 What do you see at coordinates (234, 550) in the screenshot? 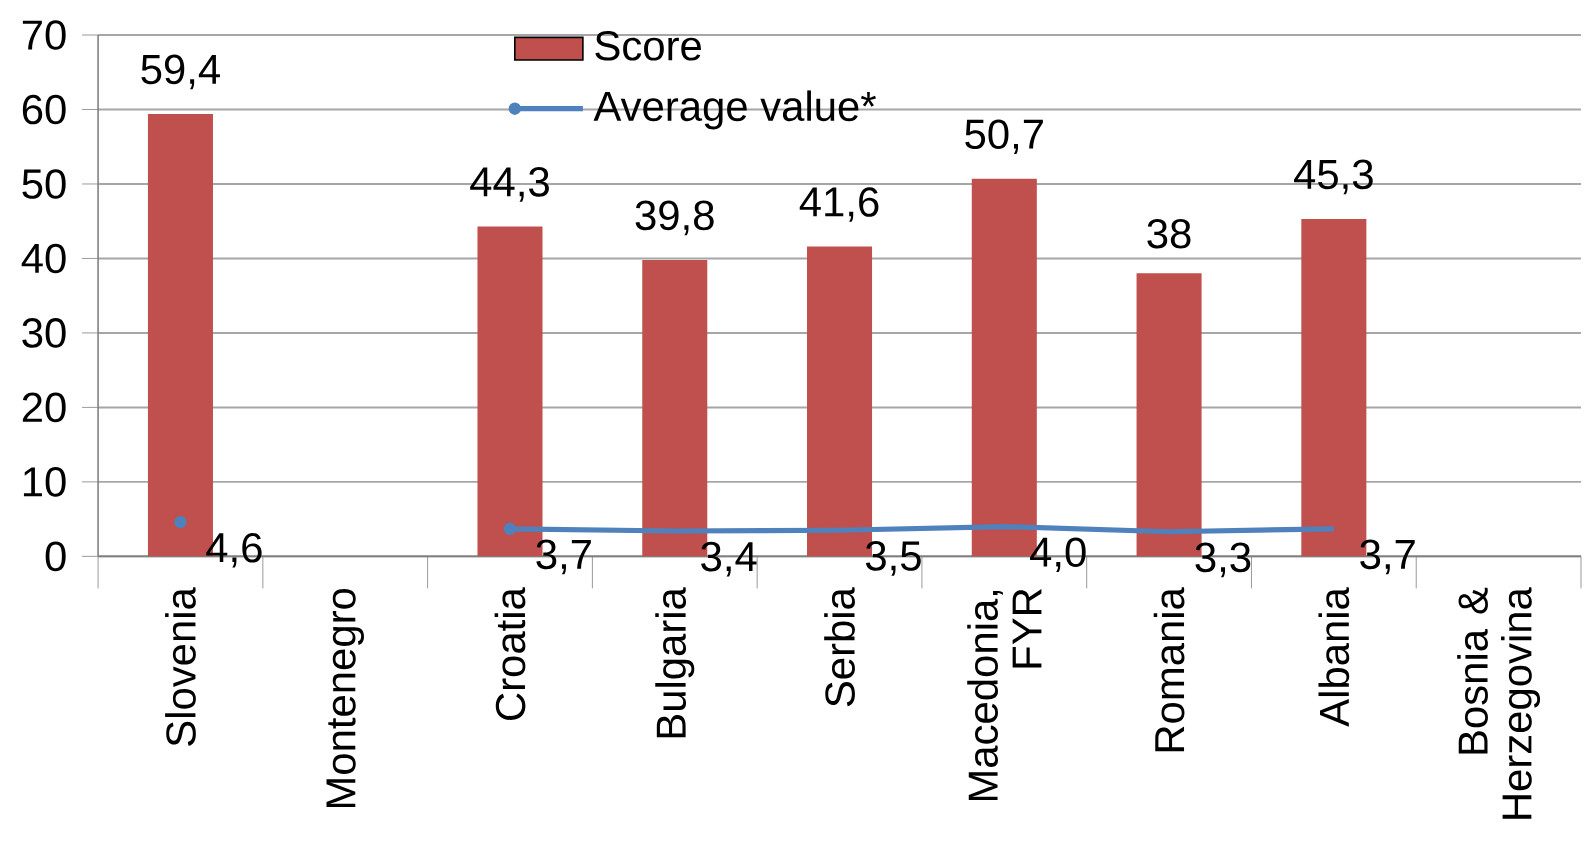
I see `data-label: 4,6` at bounding box center [234, 550].